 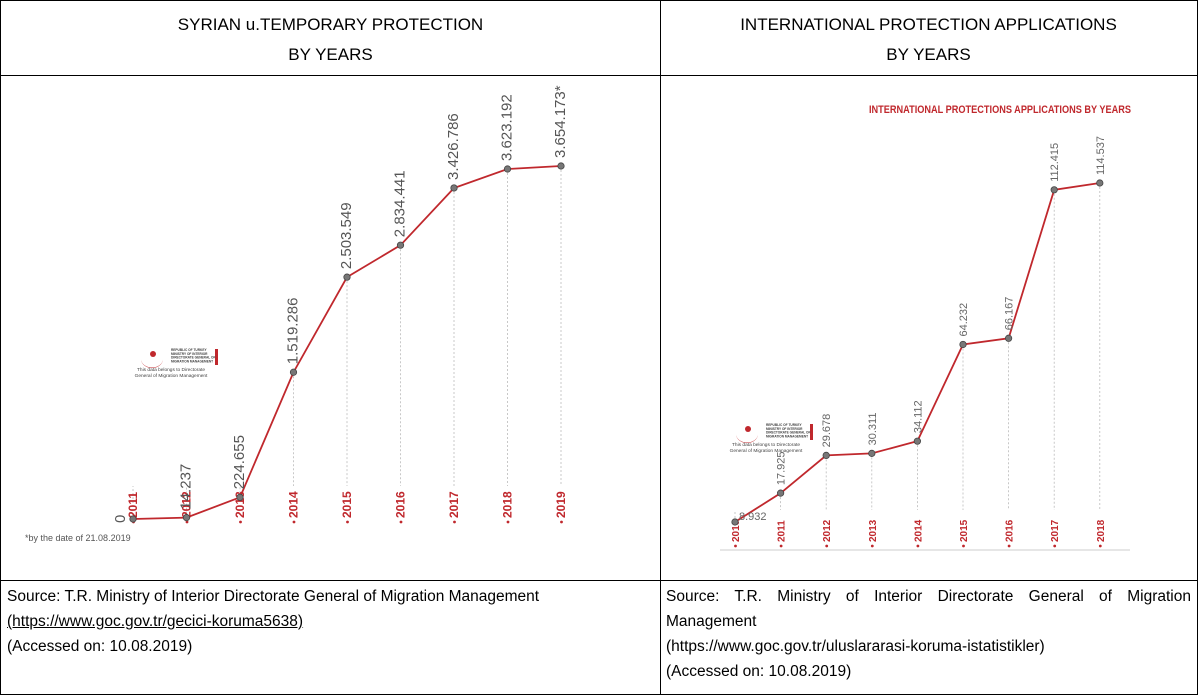 What do you see at coordinates (293, 330) in the screenshot?
I see `value-label: 1.519.286` at bounding box center [293, 330].